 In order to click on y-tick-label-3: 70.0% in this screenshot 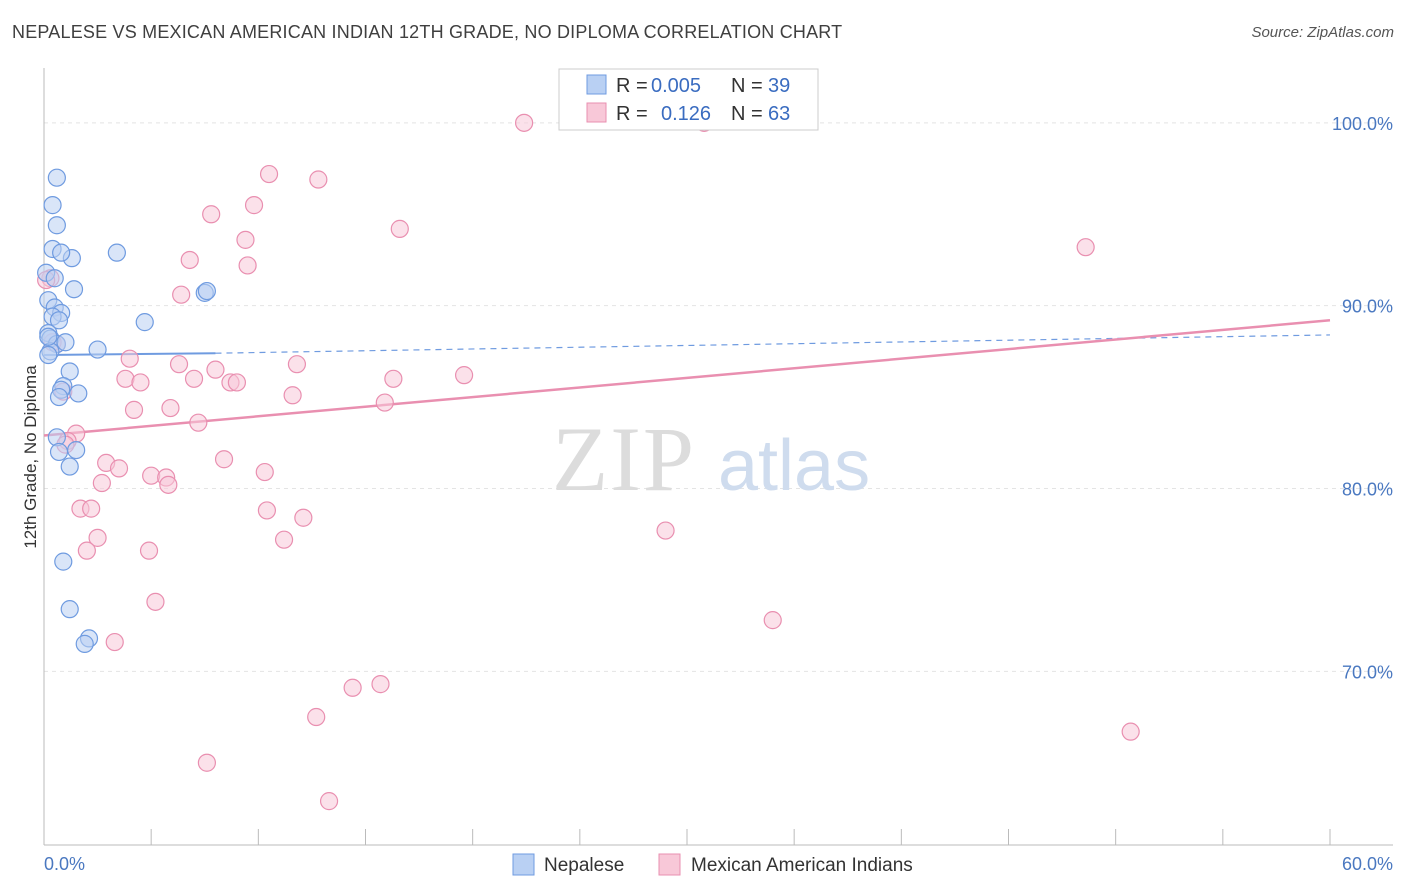, I will do `click(1367, 672)`.